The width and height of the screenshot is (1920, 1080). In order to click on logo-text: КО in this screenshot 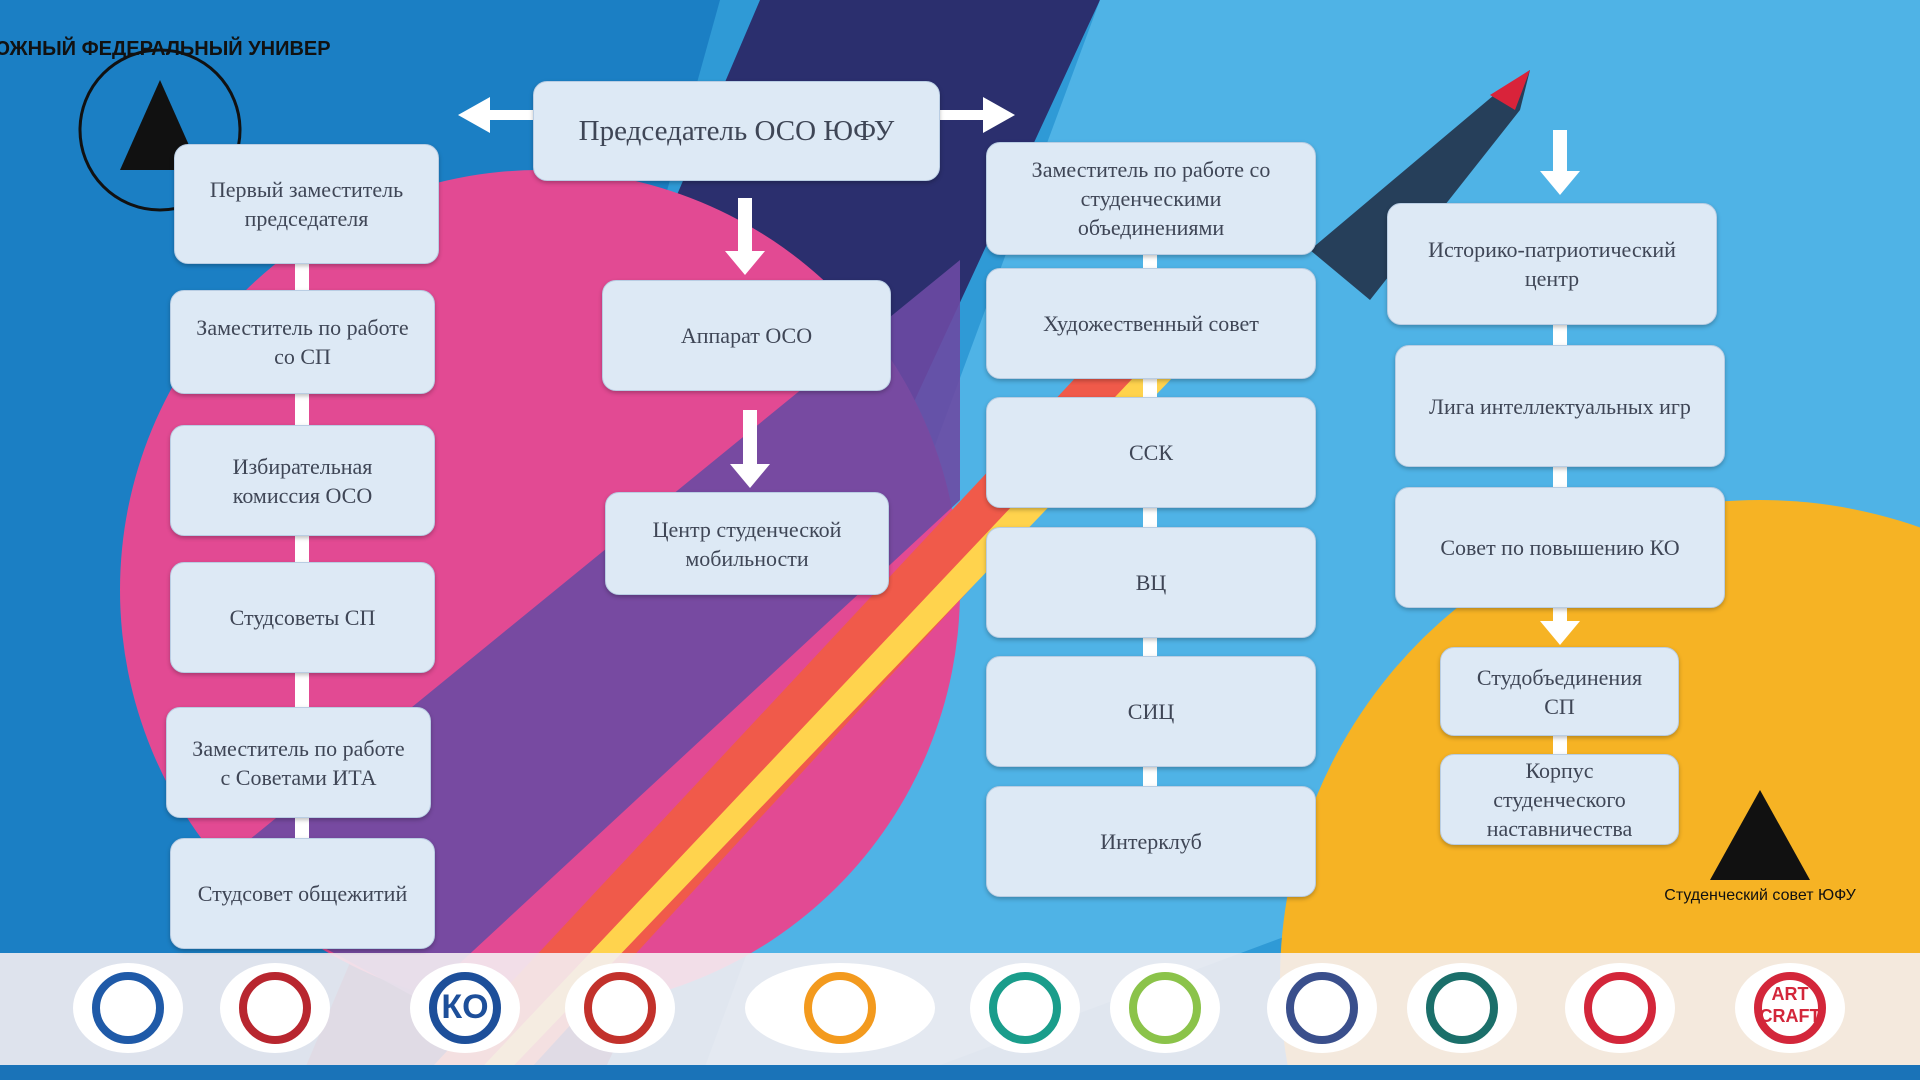, I will do `click(464, 1007)`.